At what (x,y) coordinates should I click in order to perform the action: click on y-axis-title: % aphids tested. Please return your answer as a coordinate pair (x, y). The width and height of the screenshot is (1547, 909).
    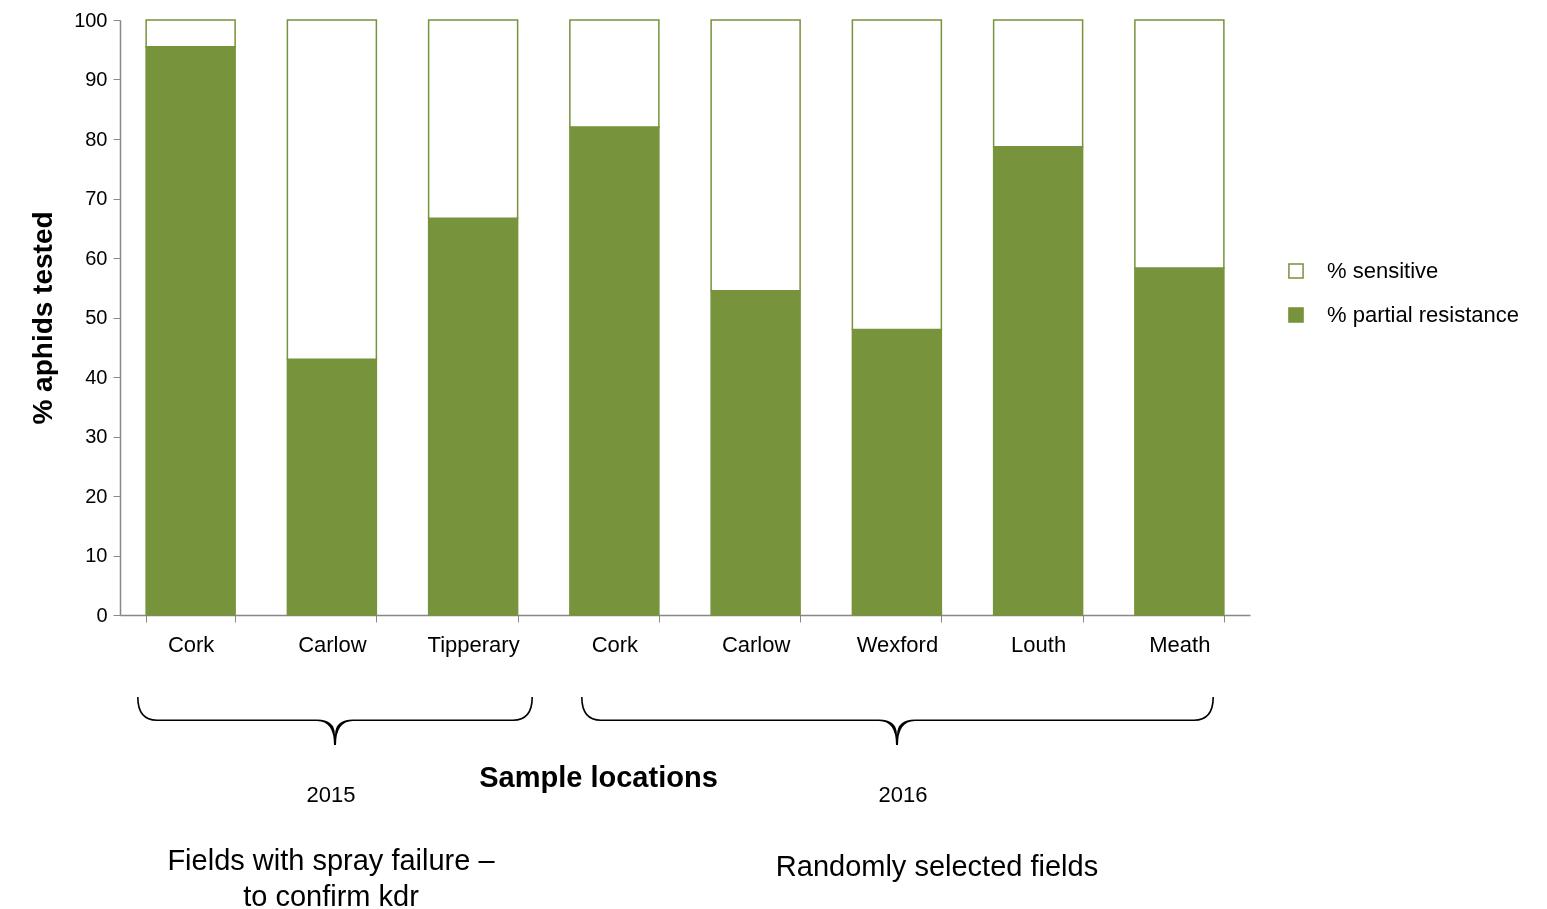
    Looking at the image, I should click on (43, 318).